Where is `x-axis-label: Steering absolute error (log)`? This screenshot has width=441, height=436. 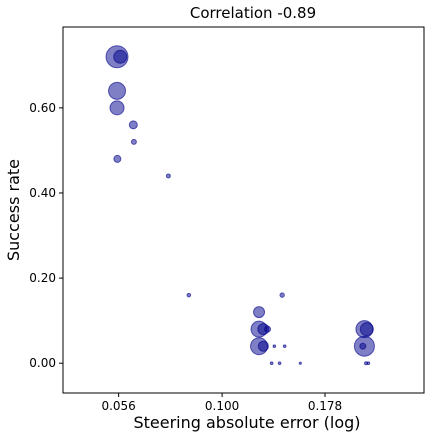 x-axis-label: Steering absolute error (log) is located at coordinates (246, 422).